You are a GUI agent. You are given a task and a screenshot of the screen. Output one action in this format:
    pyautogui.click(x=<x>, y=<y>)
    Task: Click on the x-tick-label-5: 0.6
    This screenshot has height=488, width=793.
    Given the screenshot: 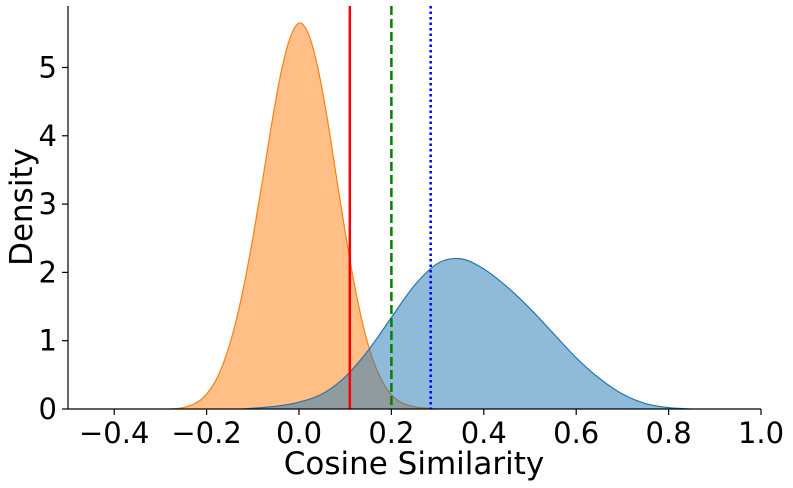 What is the action you would take?
    pyautogui.click(x=576, y=433)
    